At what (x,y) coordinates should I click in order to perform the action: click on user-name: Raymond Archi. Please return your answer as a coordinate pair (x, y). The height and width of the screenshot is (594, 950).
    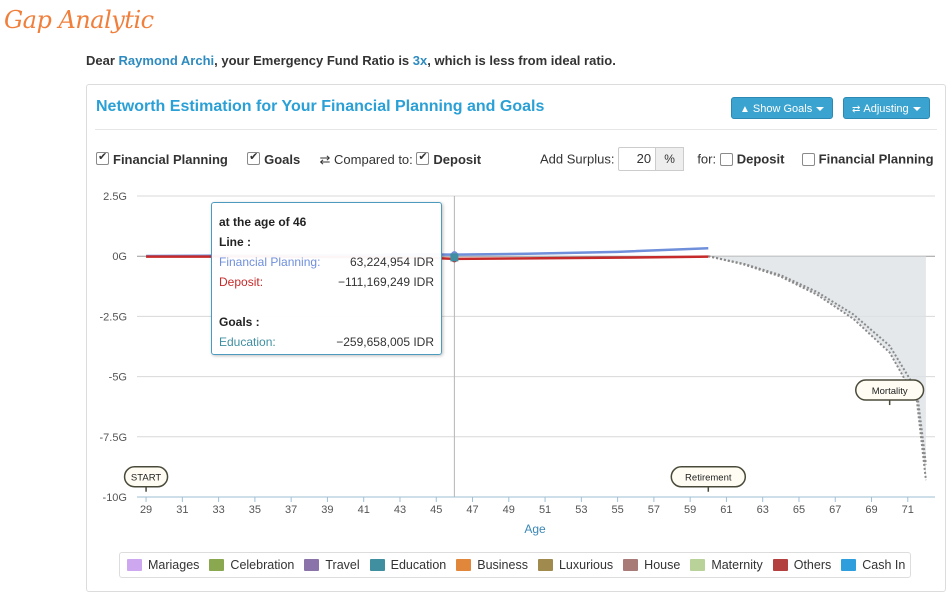
    Looking at the image, I should click on (166, 60).